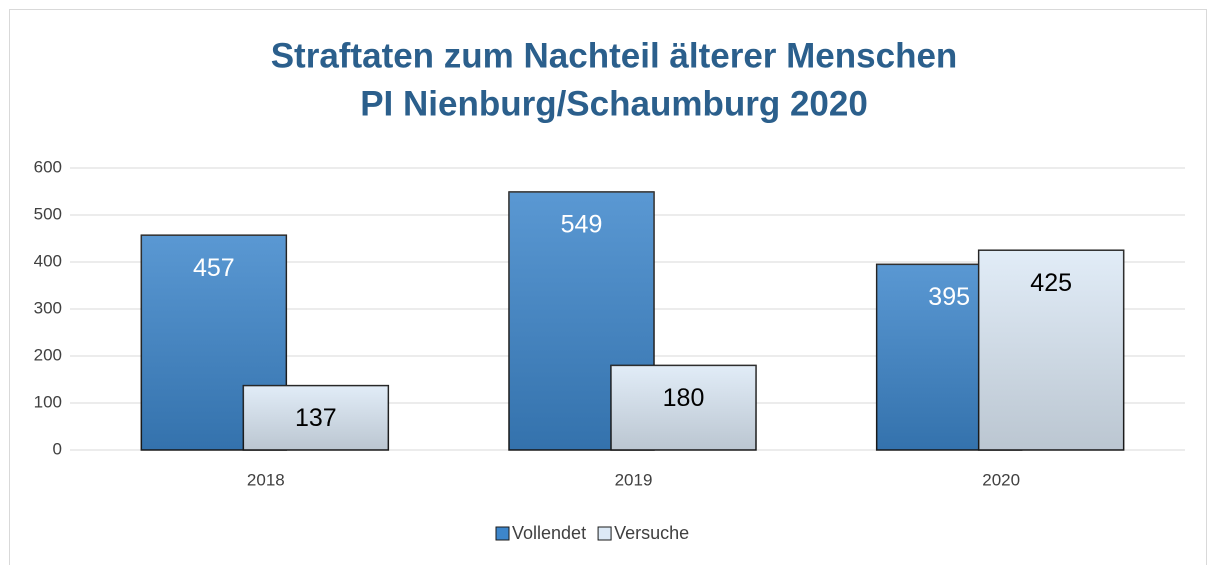  What do you see at coordinates (1051, 283) in the screenshot?
I see `value-label: 425` at bounding box center [1051, 283].